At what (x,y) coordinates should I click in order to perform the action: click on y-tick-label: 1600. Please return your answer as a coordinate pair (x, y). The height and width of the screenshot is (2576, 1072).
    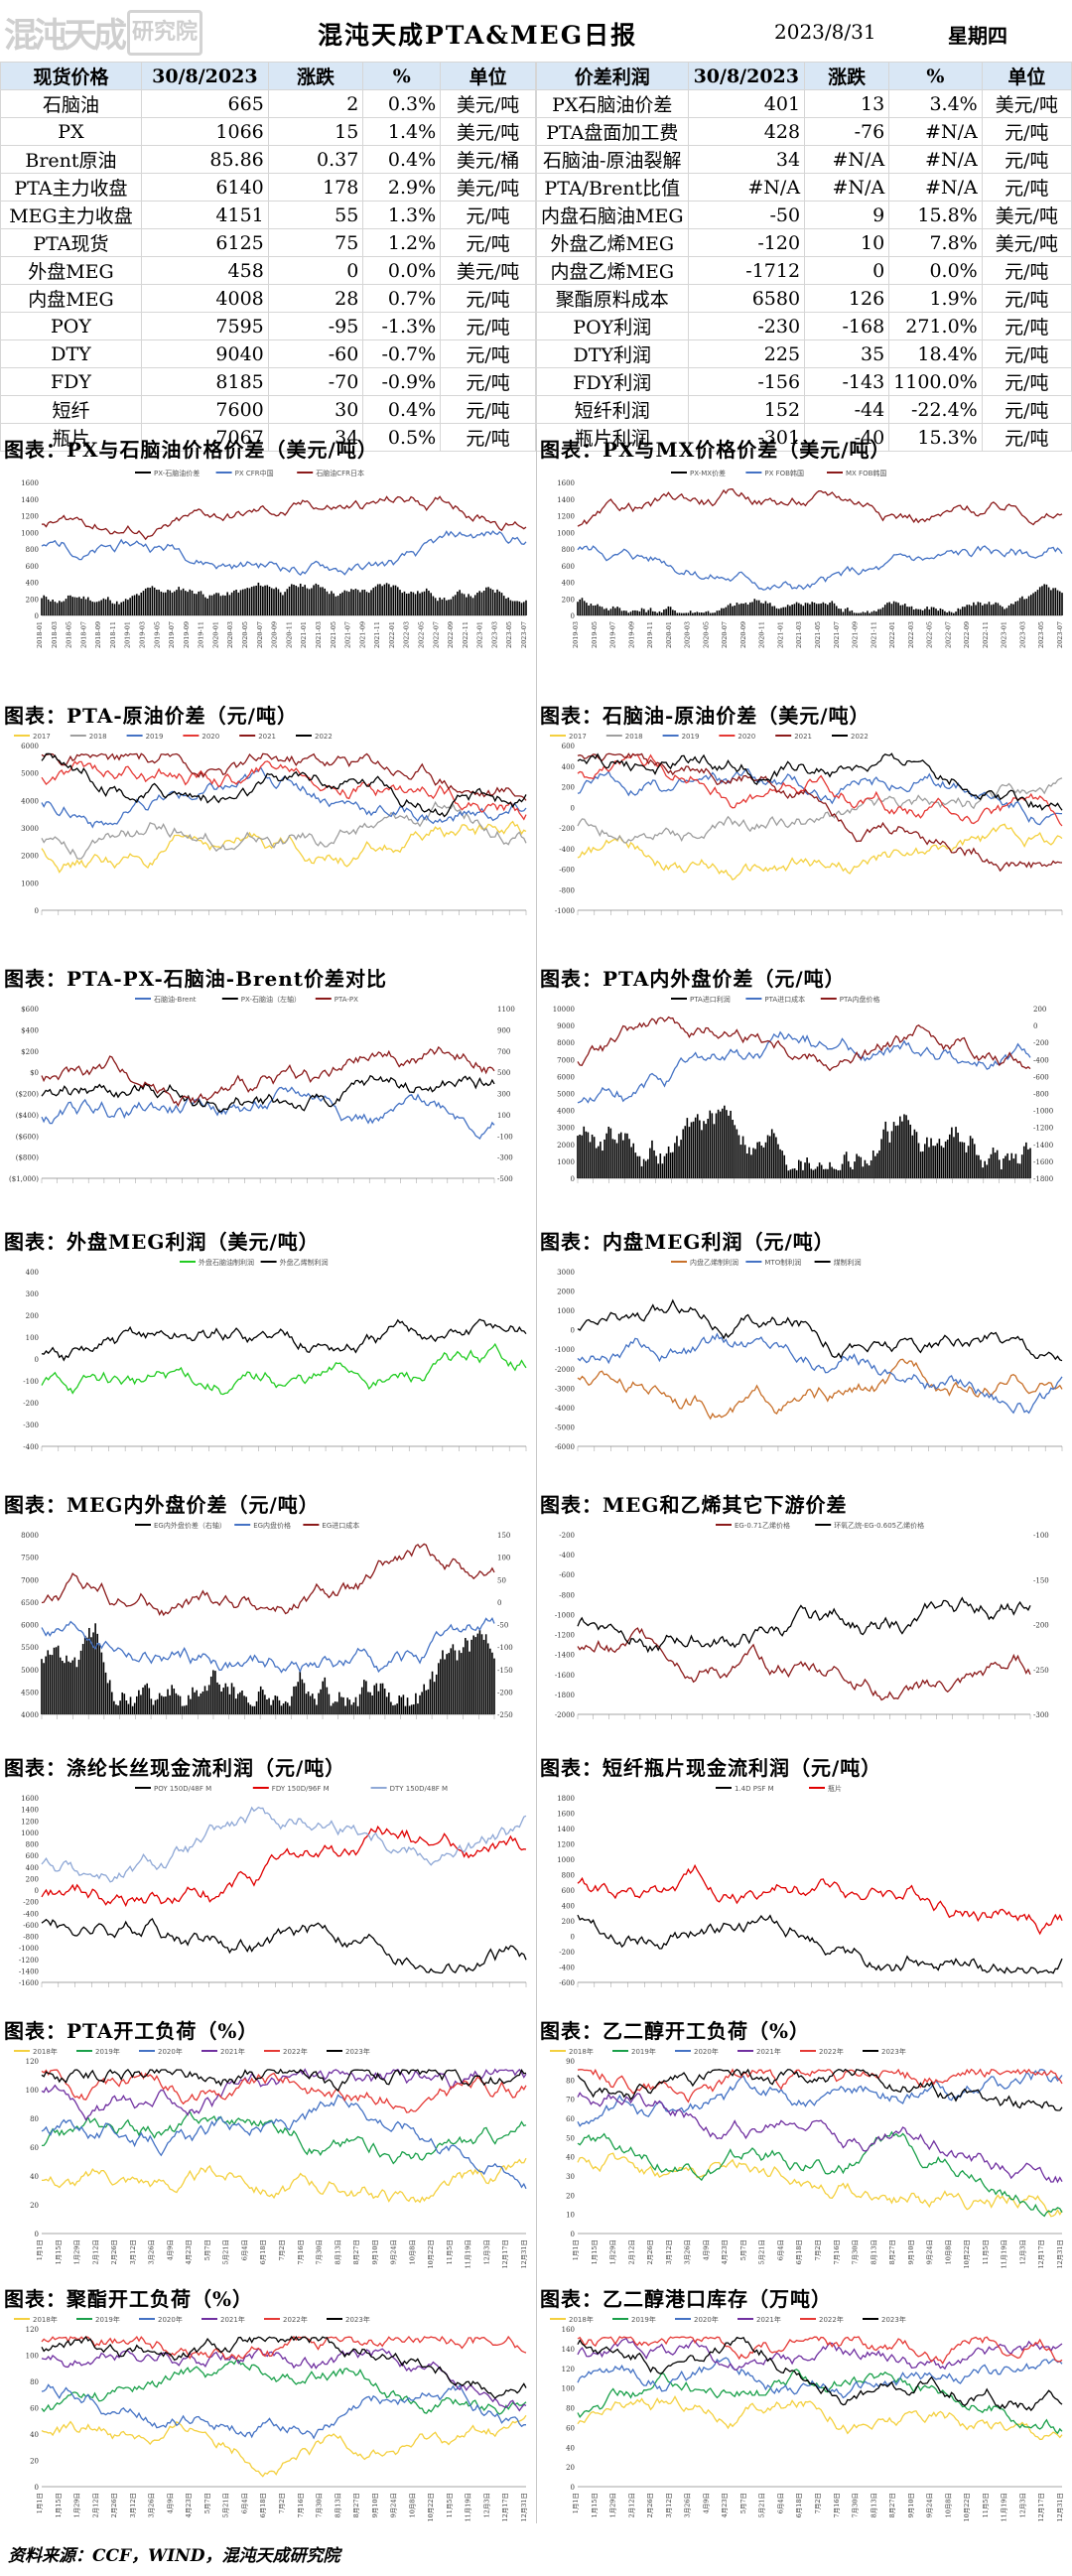
    Looking at the image, I should click on (30, 1799).